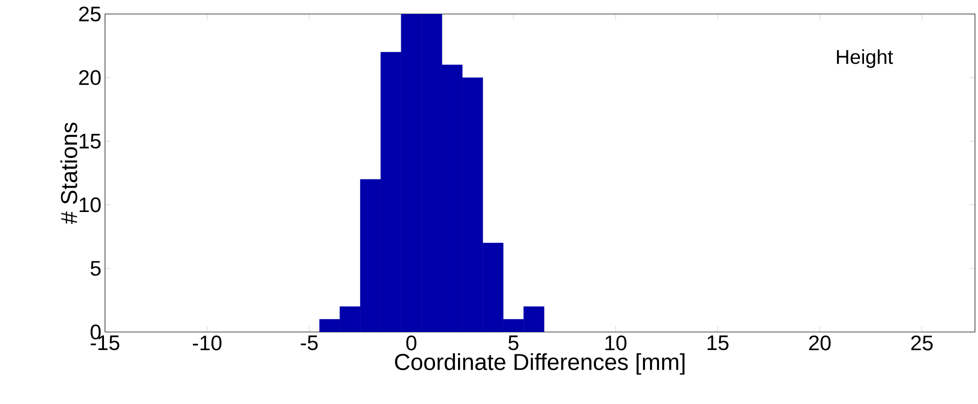 This screenshot has height=404, width=978. I want to click on x-axis-title: Coordinate Differences [mm], so click(539, 364).